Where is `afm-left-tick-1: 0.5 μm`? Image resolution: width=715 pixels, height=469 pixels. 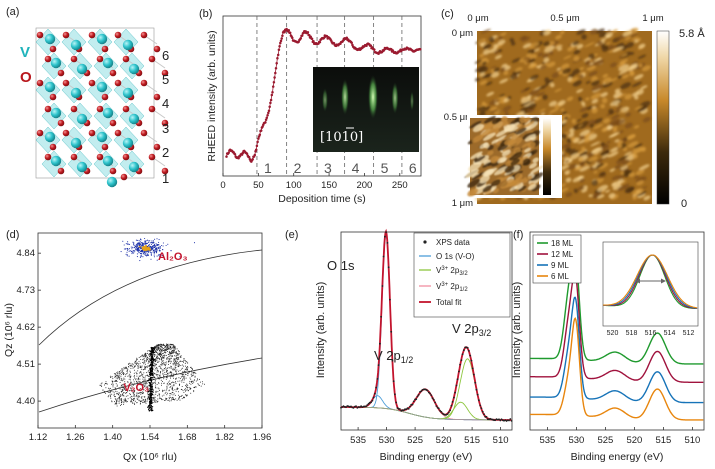 afm-left-tick-1: 0.5 μm is located at coordinates (458, 117).